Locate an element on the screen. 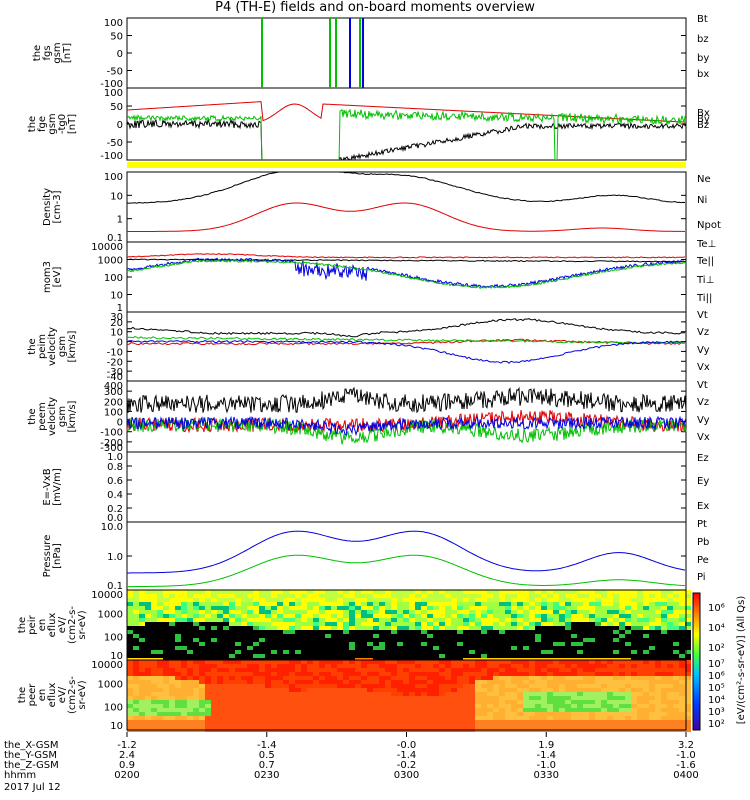 This screenshot has height=800, width=750. y-axis-label-line: en is located at coordinates (42, 695).